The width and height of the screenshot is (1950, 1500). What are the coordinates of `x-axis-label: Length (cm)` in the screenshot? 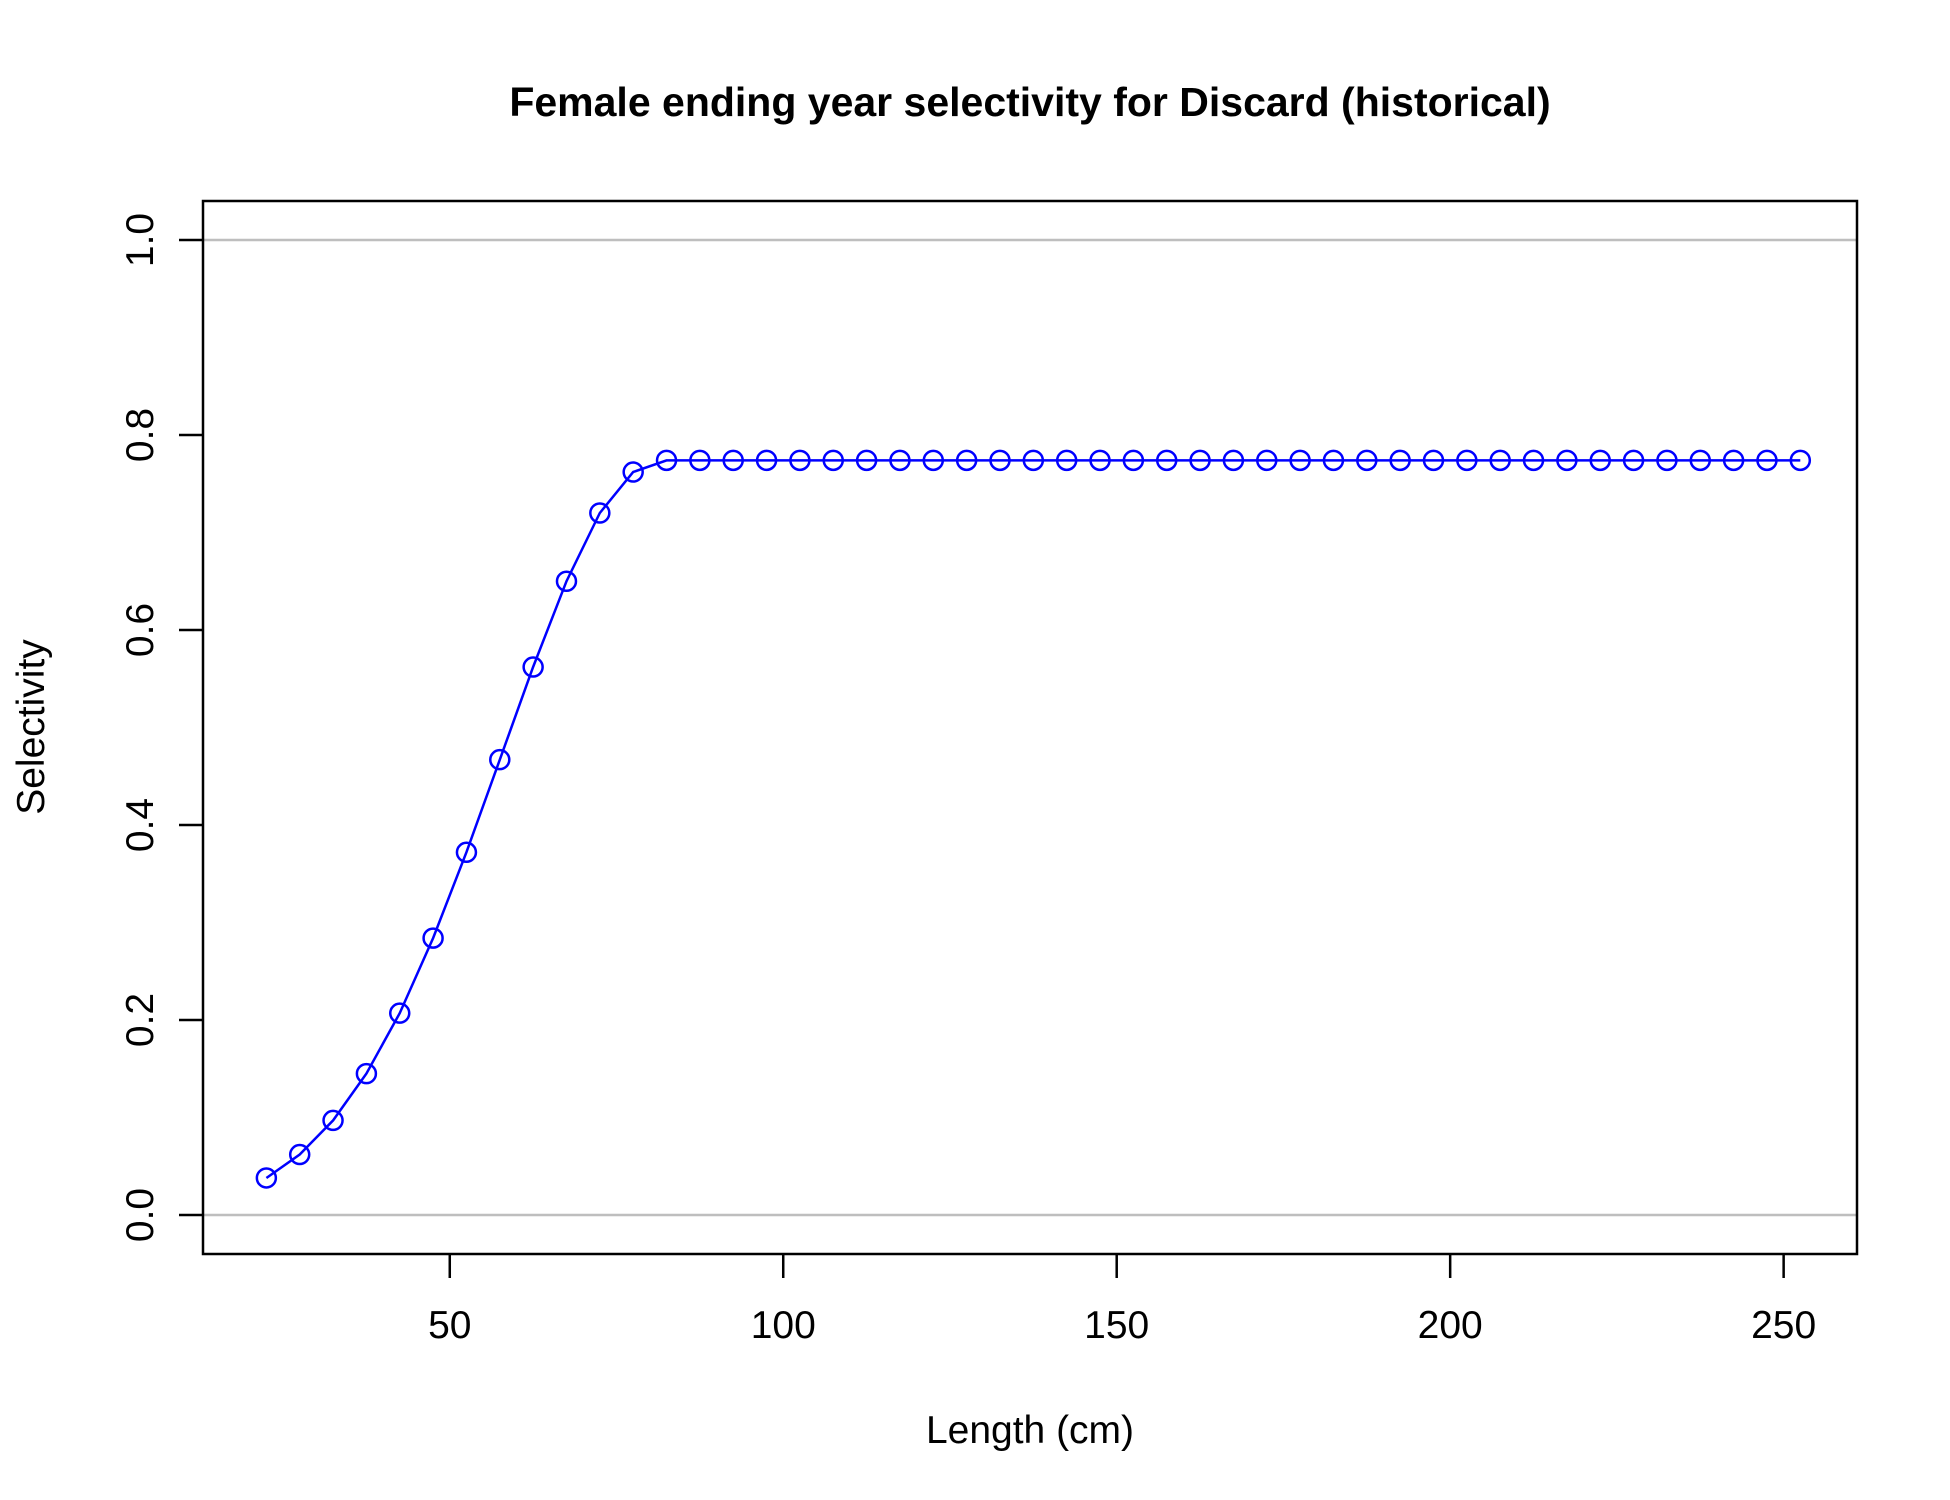 It's located at (1030, 1430).